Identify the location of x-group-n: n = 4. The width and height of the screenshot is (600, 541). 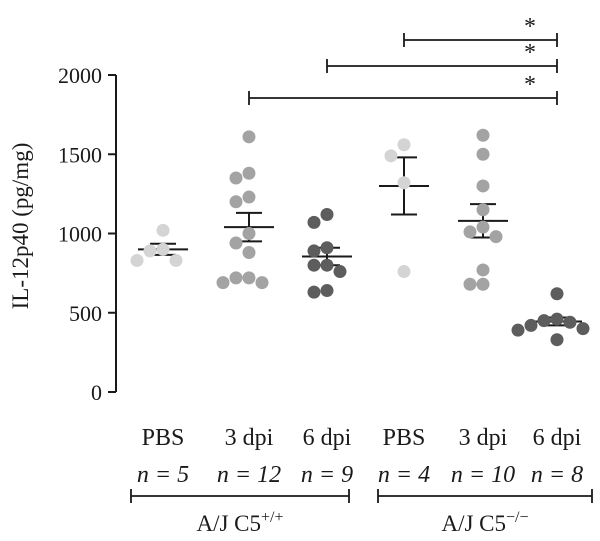
(404, 475).